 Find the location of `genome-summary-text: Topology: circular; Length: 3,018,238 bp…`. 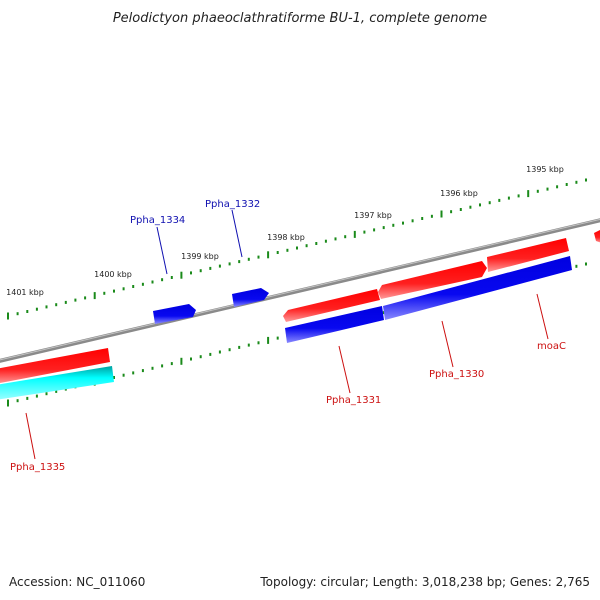

genome-summary-text: Topology: circular; Length: 3,018,238 bp… is located at coordinates (424, 582).